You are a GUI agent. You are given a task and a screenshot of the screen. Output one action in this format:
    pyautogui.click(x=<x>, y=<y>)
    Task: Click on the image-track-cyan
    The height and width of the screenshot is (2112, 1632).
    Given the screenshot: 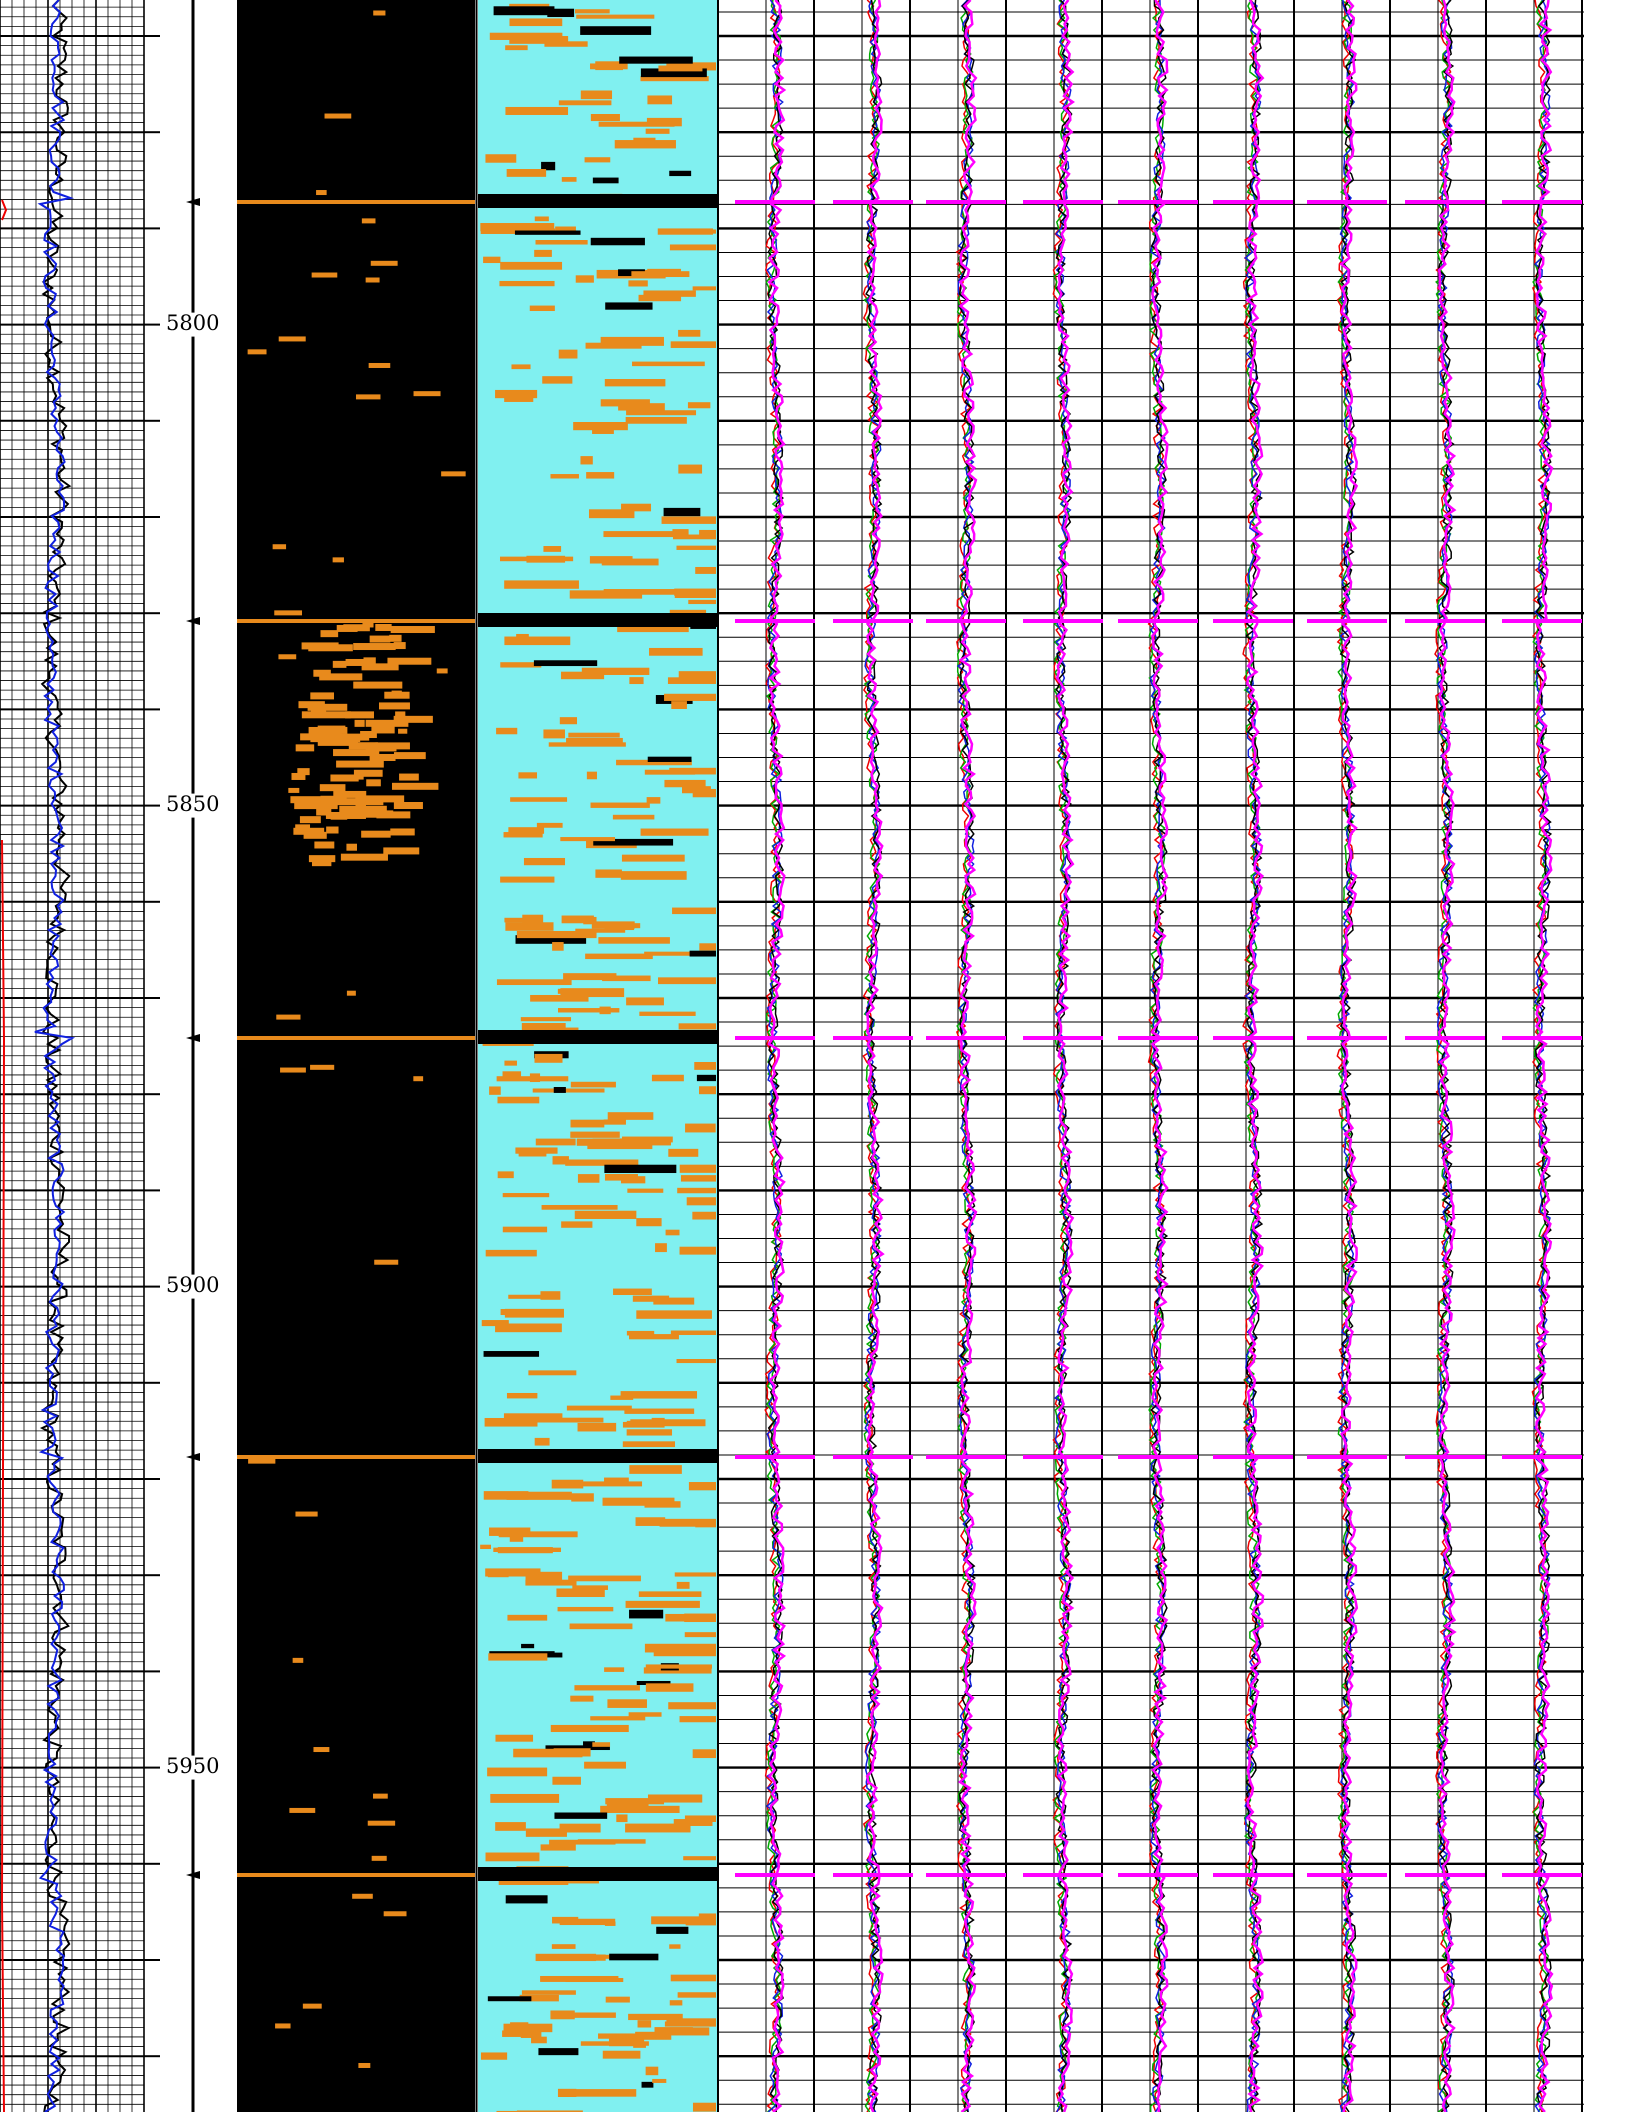 What is the action you would take?
    pyautogui.click(x=597, y=1056)
    